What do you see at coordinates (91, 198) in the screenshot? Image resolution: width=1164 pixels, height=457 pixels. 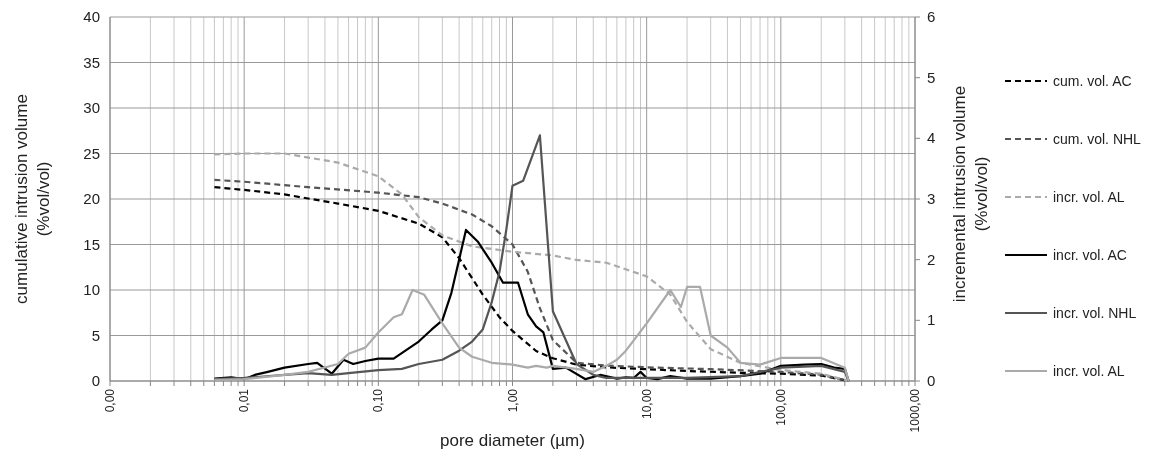 I see `y-tick-label: 20` at bounding box center [91, 198].